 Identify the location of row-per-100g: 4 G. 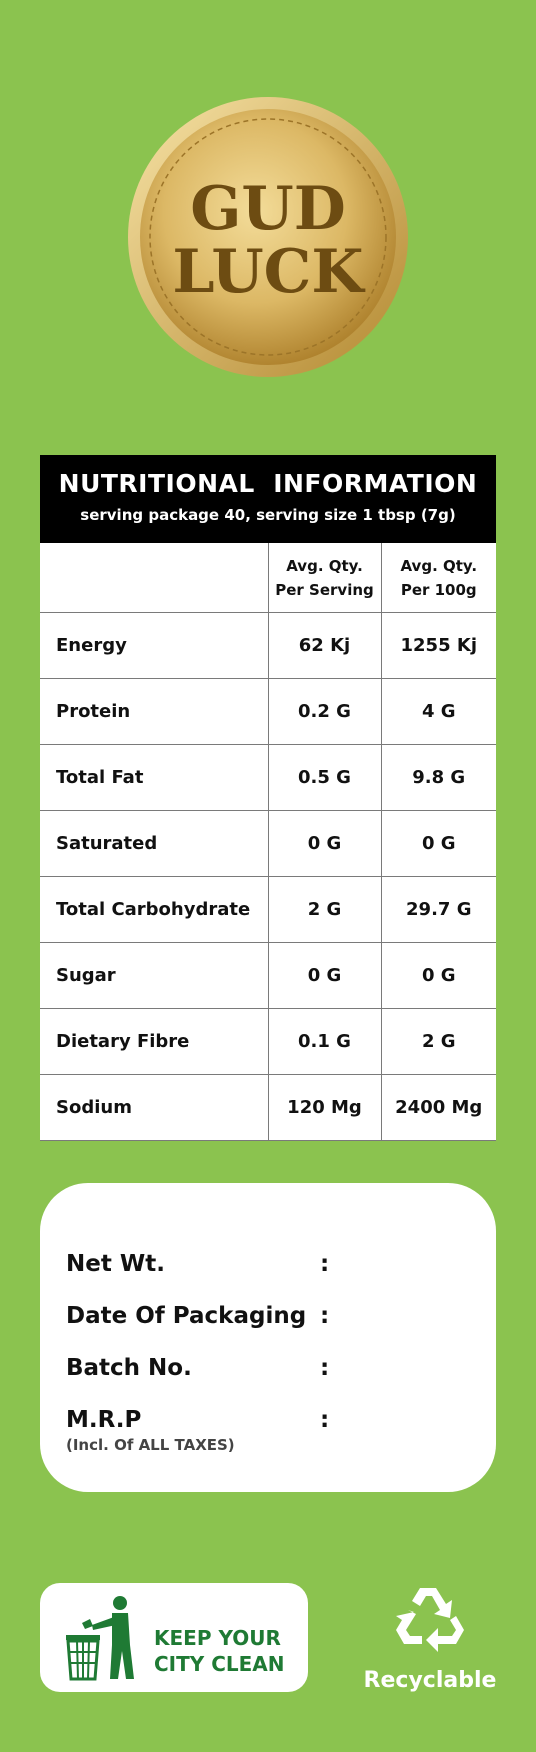
(438, 711).